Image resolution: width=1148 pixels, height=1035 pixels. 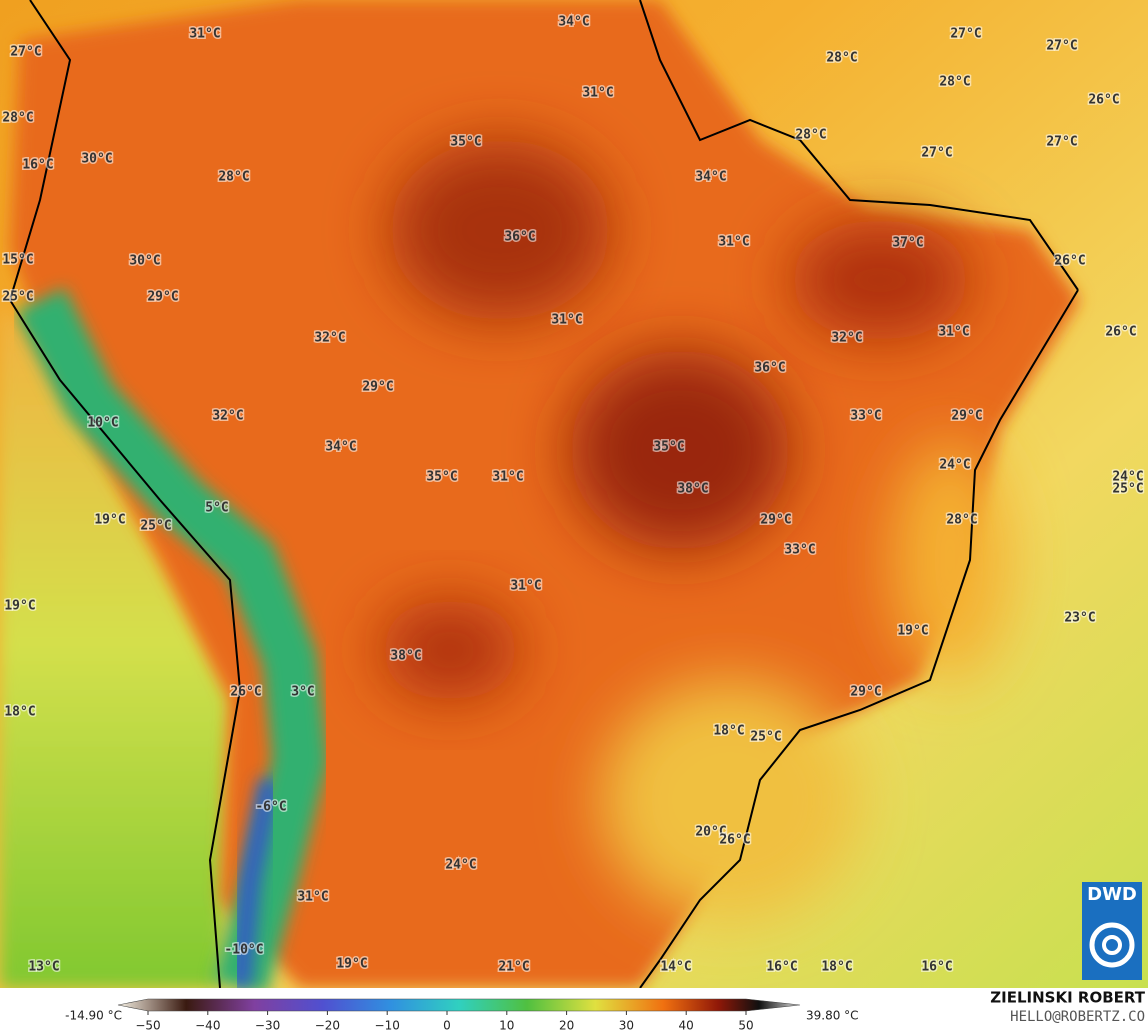 What do you see at coordinates (513, 967) in the screenshot?
I see `temperature-label: 21°C` at bounding box center [513, 967].